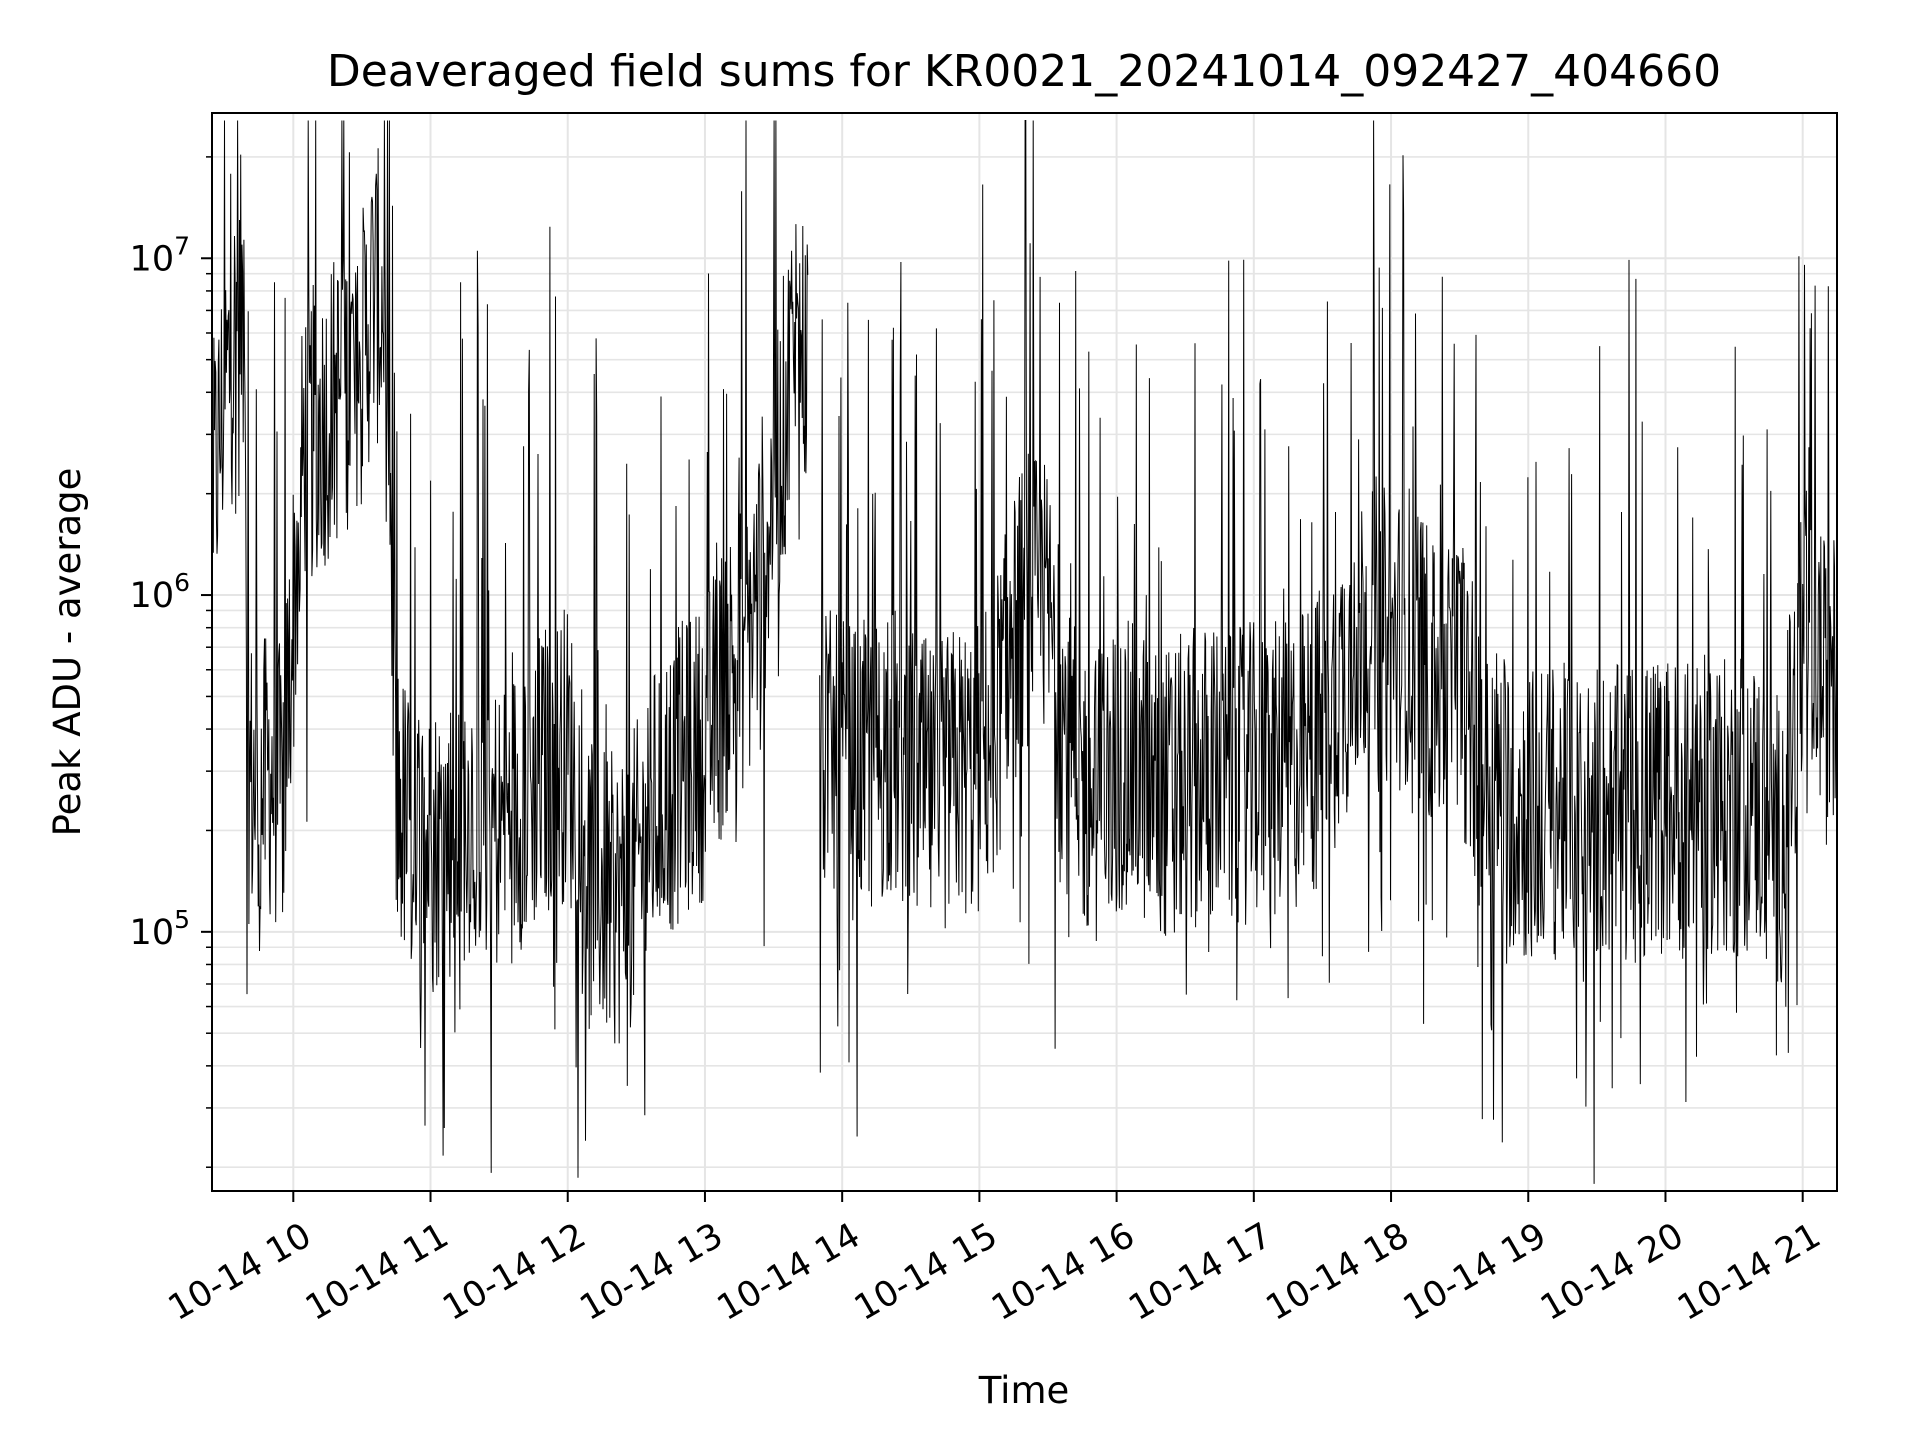  I want to click on y-tick-label: 10⁷, so click(160, 255).